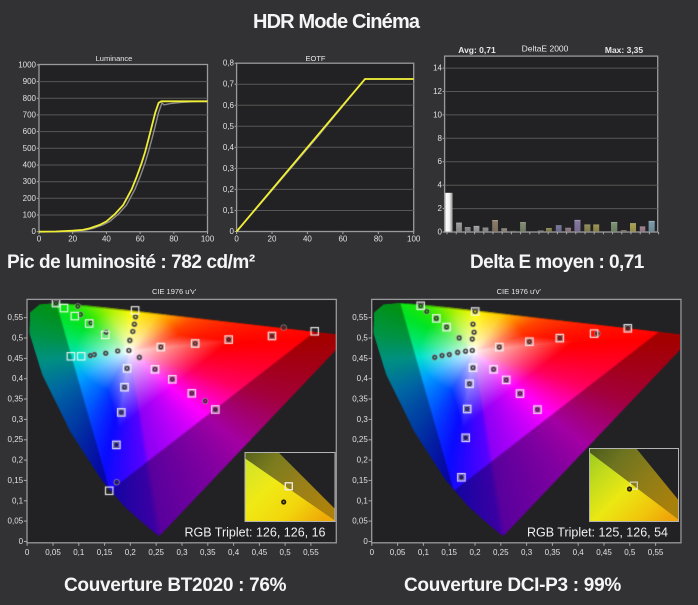 The image size is (698, 605). I want to click on svg-text: 900, so click(30, 81).